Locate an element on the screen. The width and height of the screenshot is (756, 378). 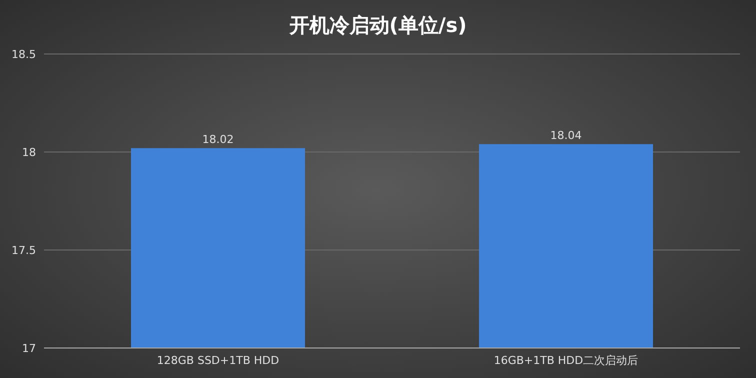
x-tick-label: 128GB SSD+1TB HDD is located at coordinates (218, 360).